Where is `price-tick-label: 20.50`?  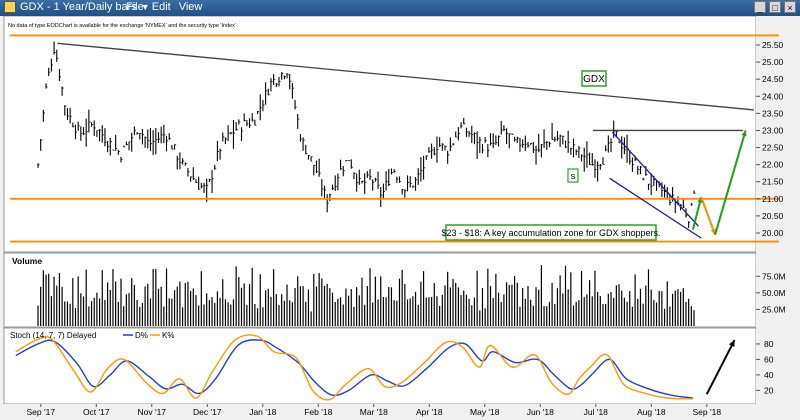
price-tick-label: 20.50 is located at coordinates (773, 216).